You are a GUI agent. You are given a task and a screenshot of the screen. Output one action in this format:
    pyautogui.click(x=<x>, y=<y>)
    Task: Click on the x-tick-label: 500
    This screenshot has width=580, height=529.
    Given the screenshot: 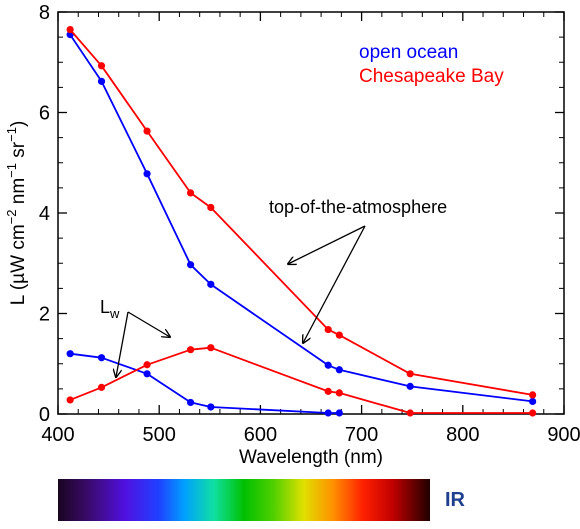 What is the action you would take?
    pyautogui.click(x=159, y=435)
    